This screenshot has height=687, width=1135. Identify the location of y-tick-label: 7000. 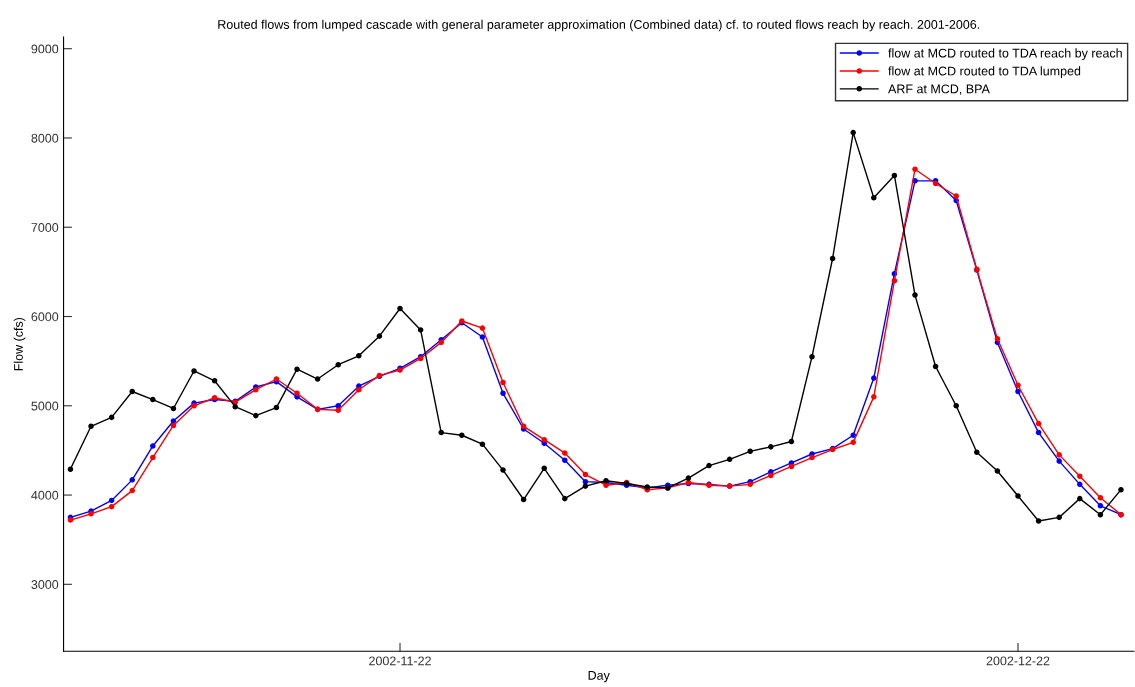
(45, 227).